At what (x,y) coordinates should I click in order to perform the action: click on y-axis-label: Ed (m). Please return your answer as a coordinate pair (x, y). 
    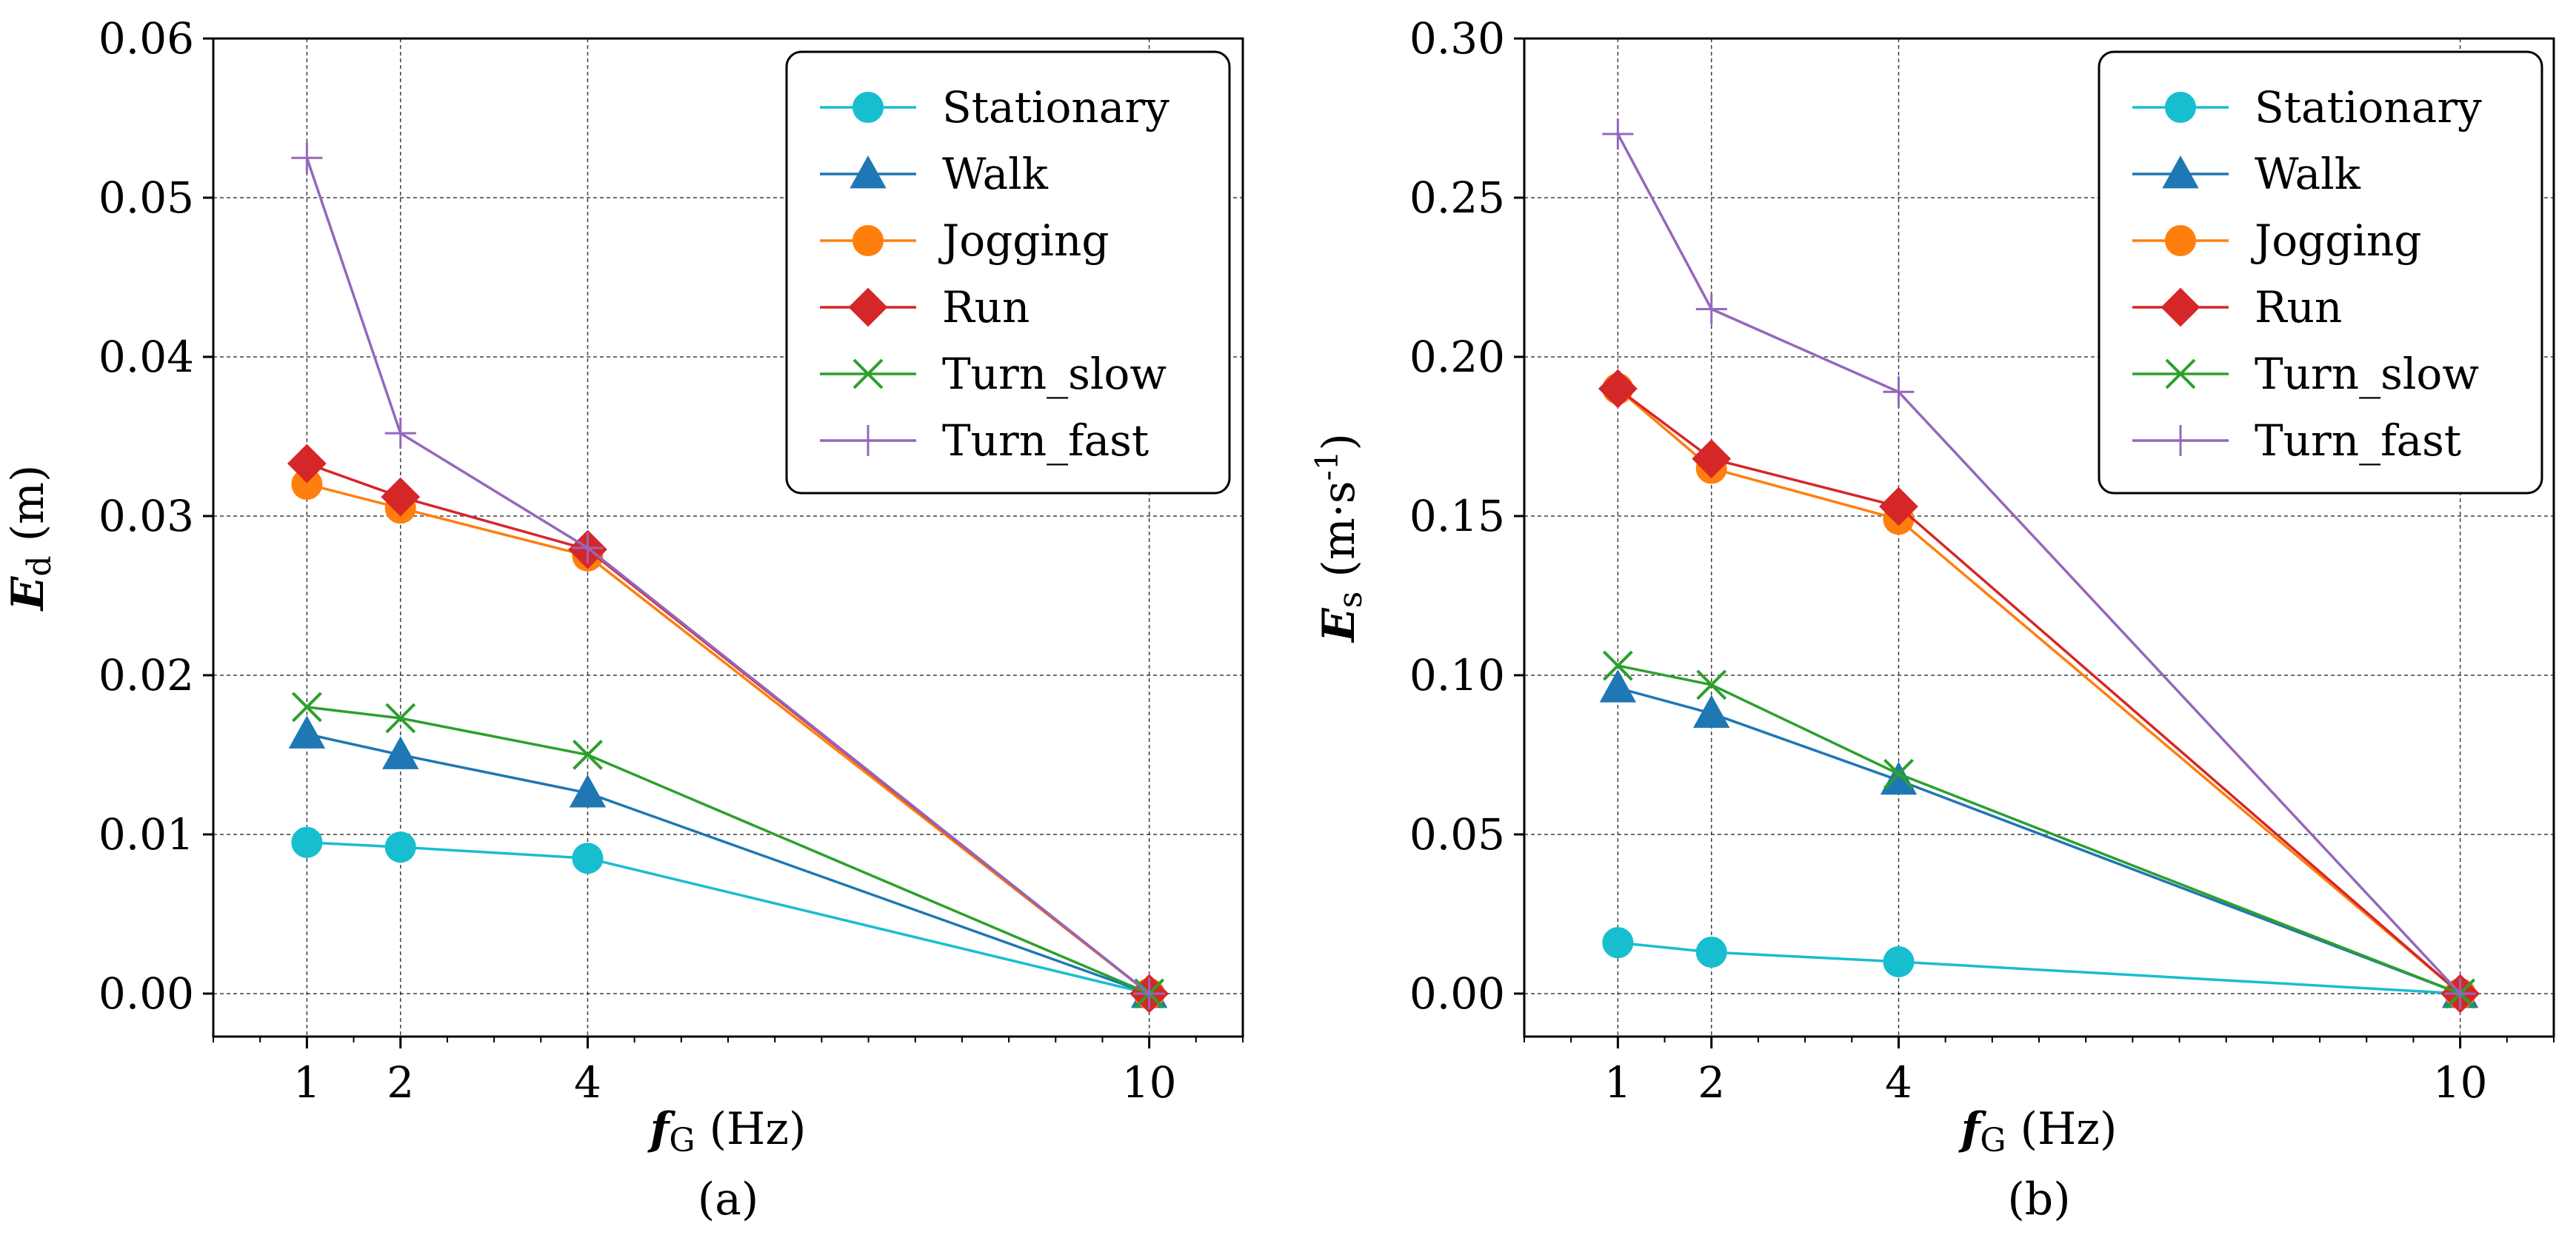
    Looking at the image, I should click on (30, 538).